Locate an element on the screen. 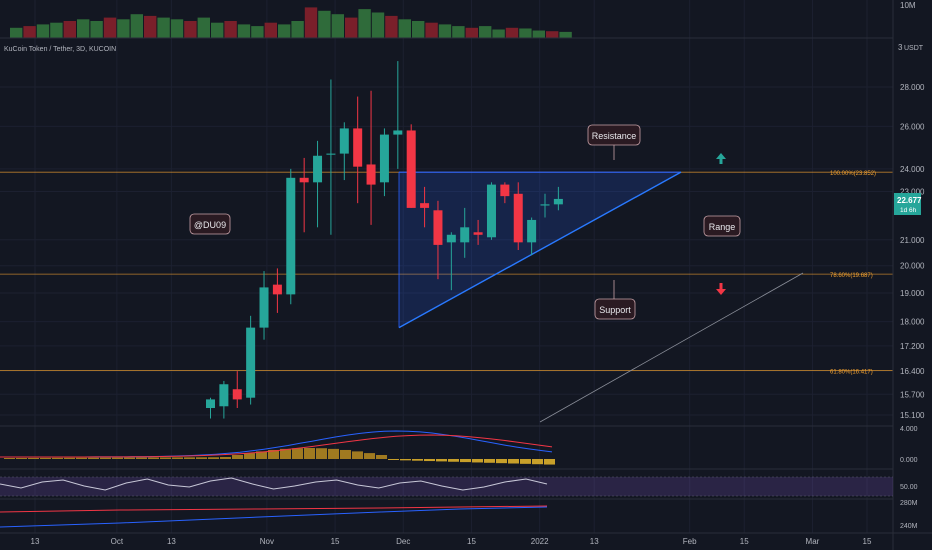 This screenshot has width=932, height=550. arrow-down-icon is located at coordinates (721, 289).